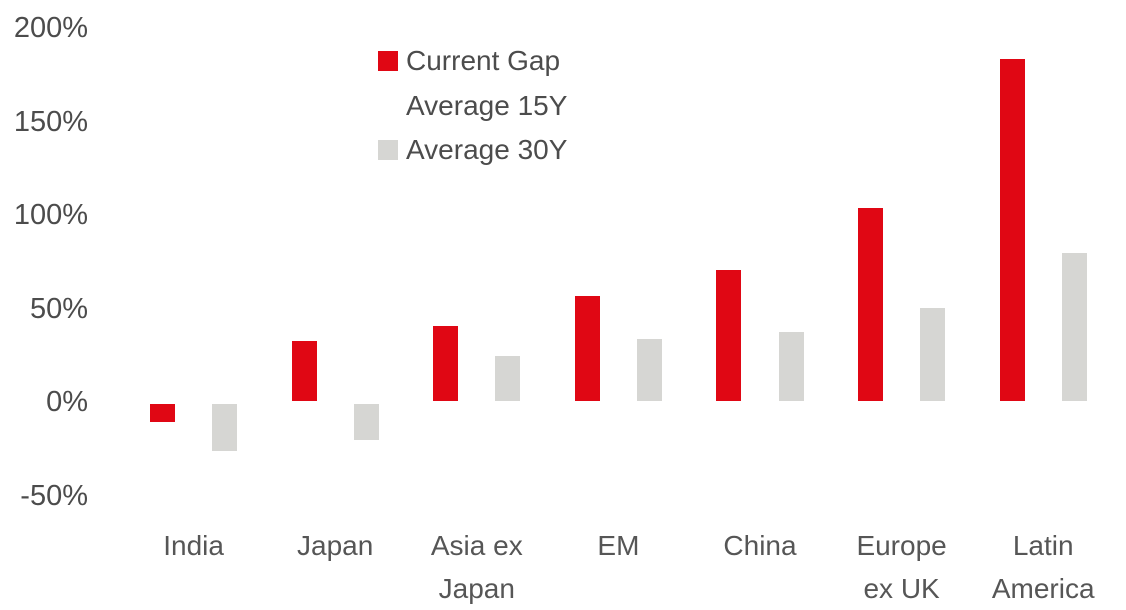  What do you see at coordinates (649, 370) in the screenshot?
I see `bar-average-30y-em` at bounding box center [649, 370].